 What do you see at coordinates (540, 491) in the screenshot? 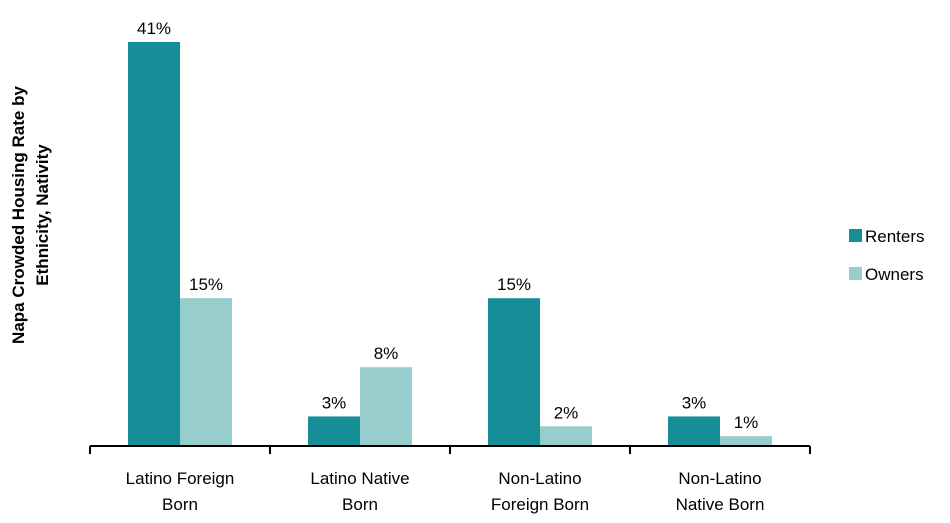
I see `x-tick-label: Non-Latino Foreign Born` at bounding box center [540, 491].